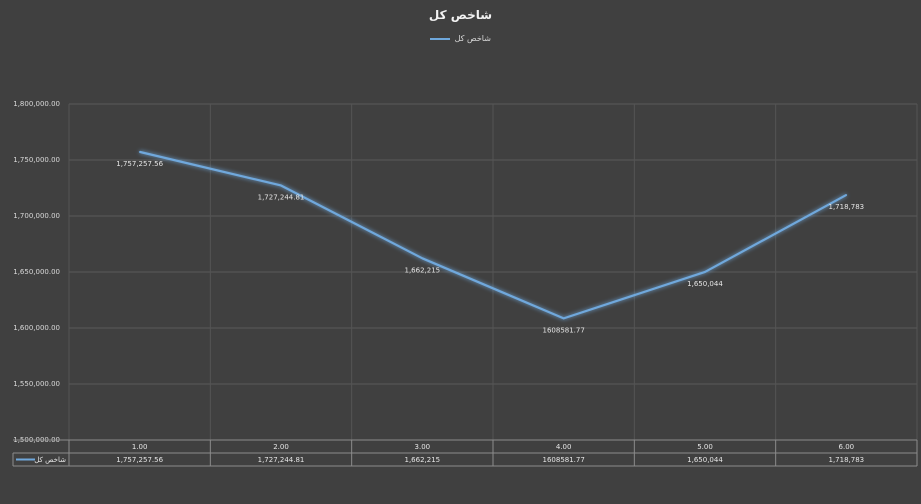 This screenshot has width=921, height=504. Describe the element at coordinates (139, 164) in the screenshot. I see `data-label: 1,757,257.56` at that location.